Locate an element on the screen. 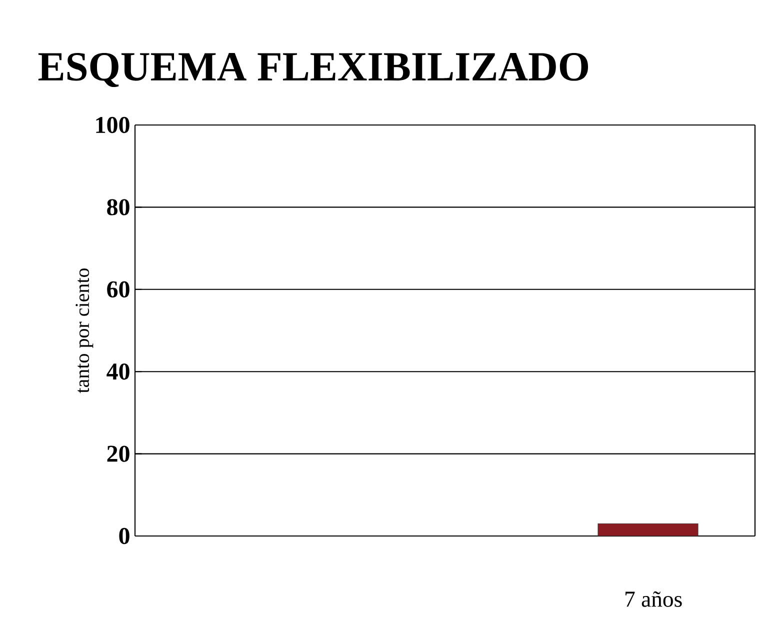 Image resolution: width=777 pixels, height=621 pixels. x-tick-label: 7 años is located at coordinates (654, 599).